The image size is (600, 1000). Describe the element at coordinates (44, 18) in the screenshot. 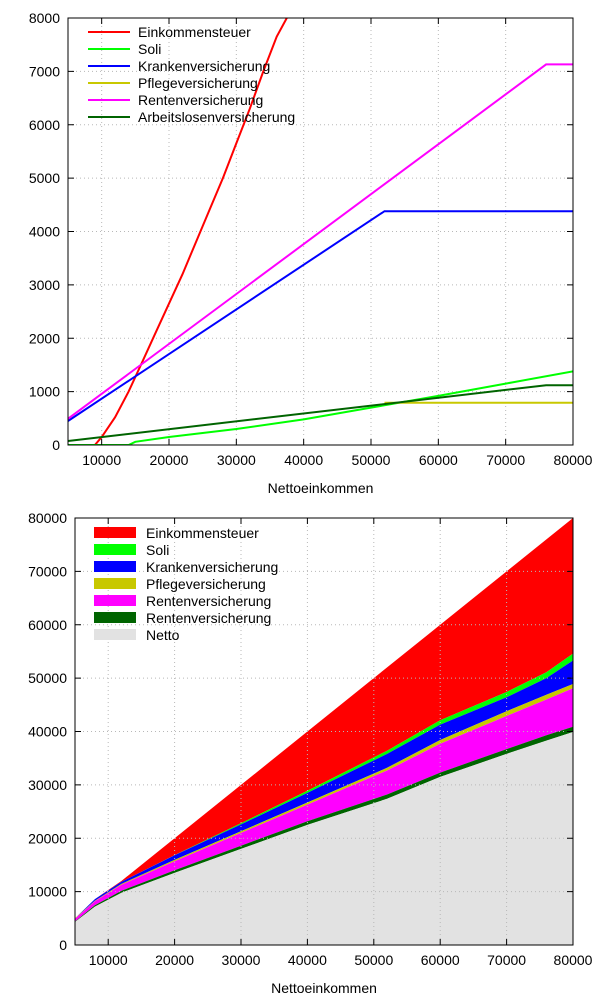

I see `top-ytick-label-8: 8000` at that location.